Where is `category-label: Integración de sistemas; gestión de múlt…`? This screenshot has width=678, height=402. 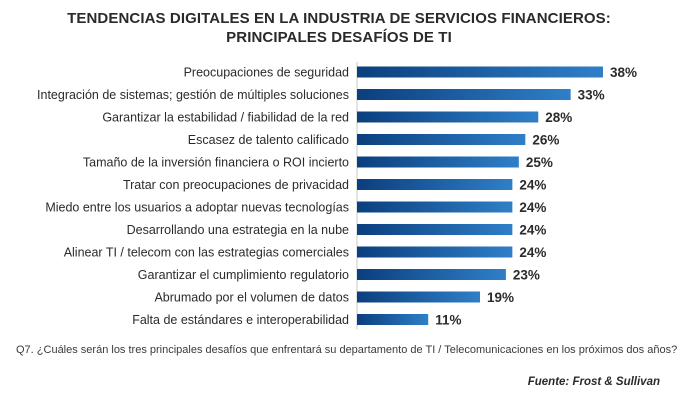 category-label: Integración de sistemas; gestión de múlt… is located at coordinates (193, 95).